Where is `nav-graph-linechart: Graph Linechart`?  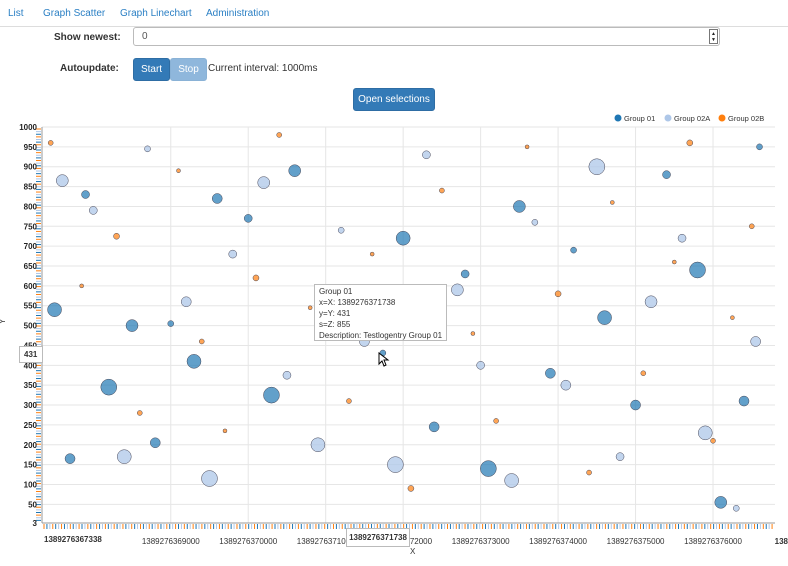
nav-graph-linechart: Graph Linechart is located at coordinates (156, 13).